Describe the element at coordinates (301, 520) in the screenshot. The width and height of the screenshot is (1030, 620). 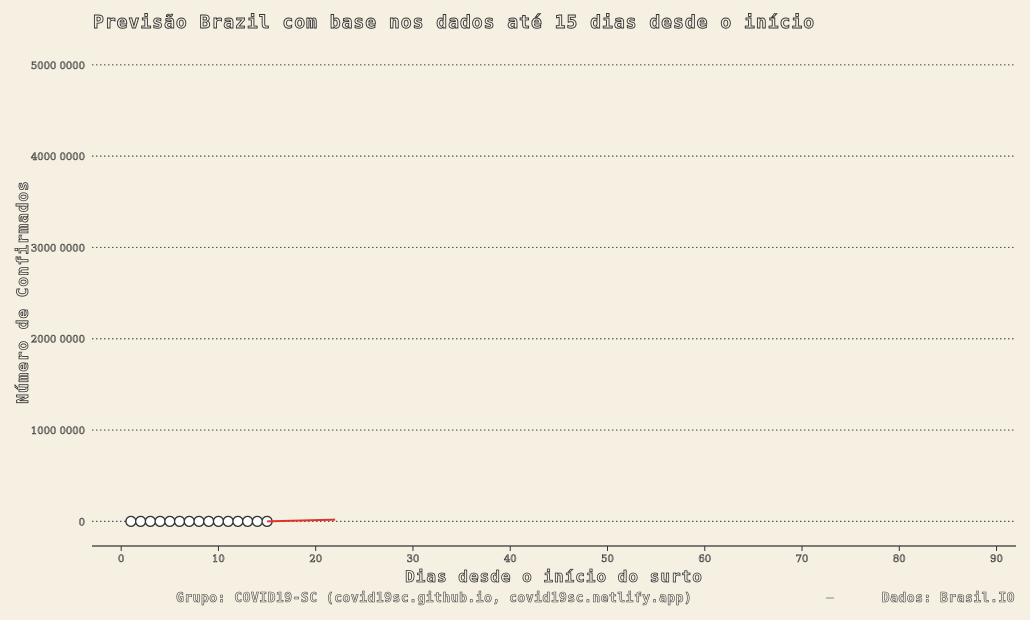
I see `forecast-line` at that location.